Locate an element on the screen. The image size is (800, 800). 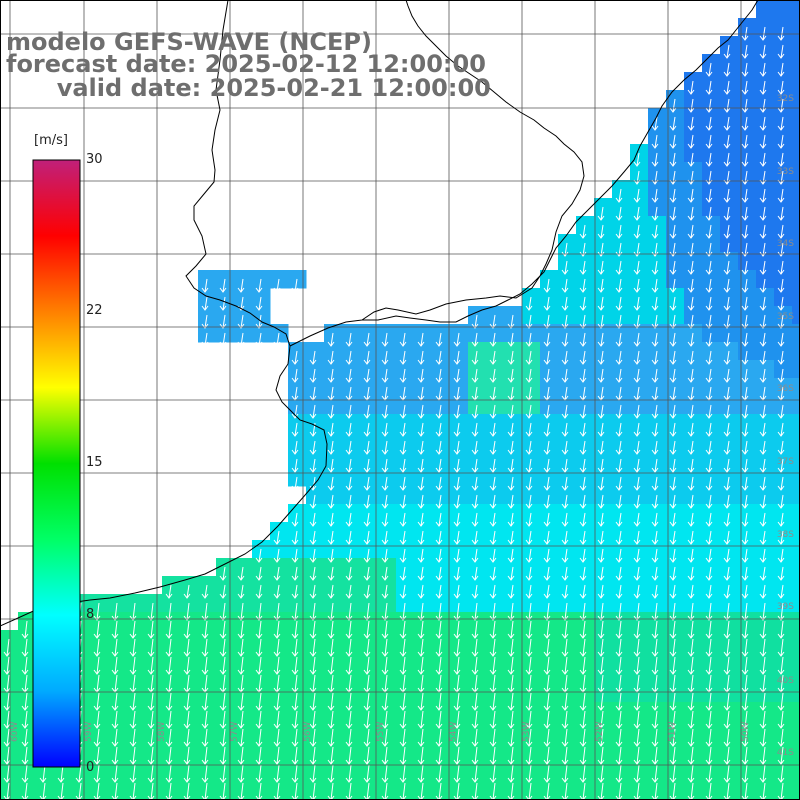
valid-date: valid date: 2025-02-21 12:00:00 is located at coordinates (265, 88).